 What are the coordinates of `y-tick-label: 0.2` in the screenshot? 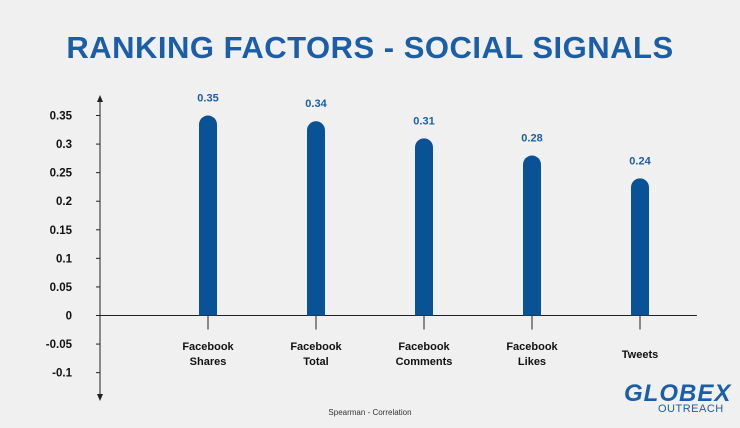 It's located at (64, 202).